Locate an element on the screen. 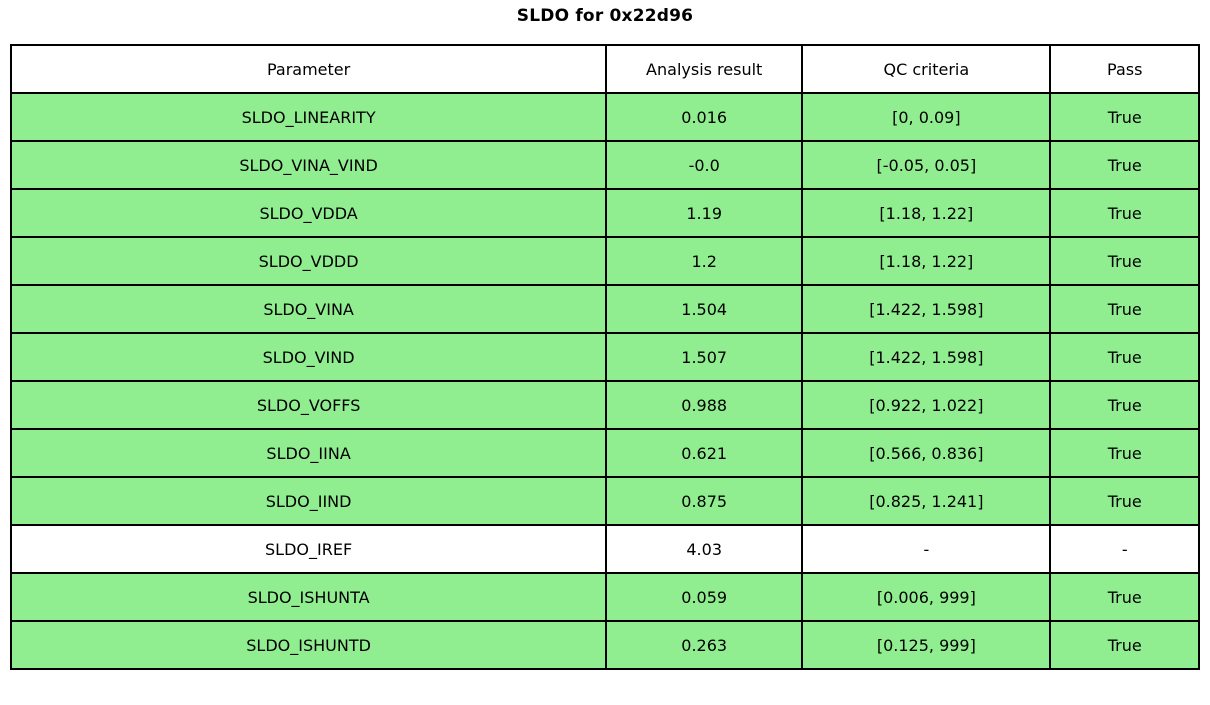  column-header-parameter: Parameter is located at coordinates (308, 69).